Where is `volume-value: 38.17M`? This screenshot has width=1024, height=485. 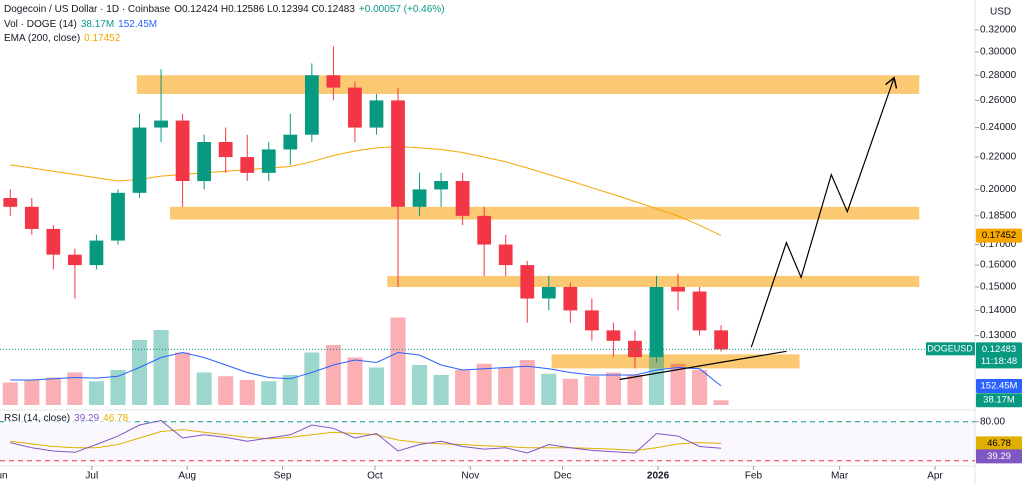 volume-value: 38.17M is located at coordinates (97, 24).